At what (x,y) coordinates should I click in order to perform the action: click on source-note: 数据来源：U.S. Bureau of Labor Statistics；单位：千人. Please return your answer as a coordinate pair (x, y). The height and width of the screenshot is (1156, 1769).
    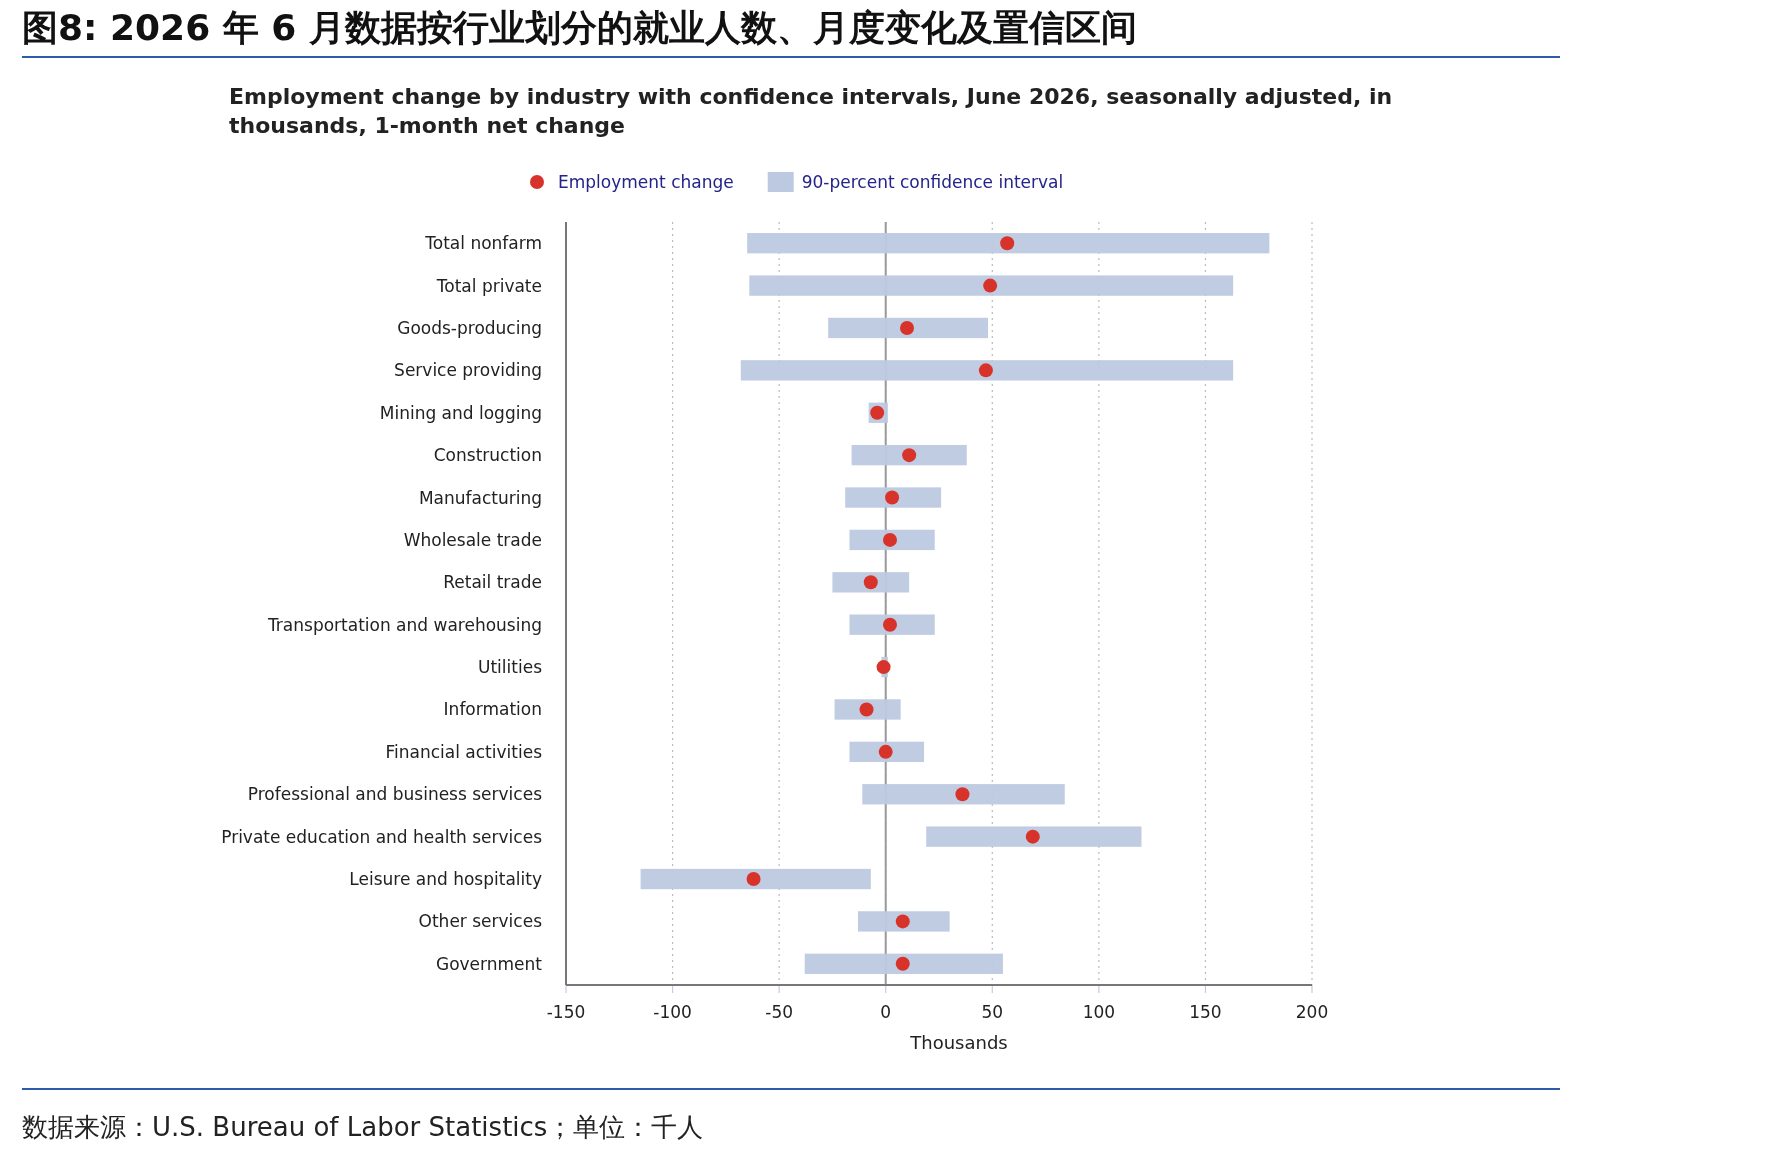
    Looking at the image, I should click on (363, 1127).